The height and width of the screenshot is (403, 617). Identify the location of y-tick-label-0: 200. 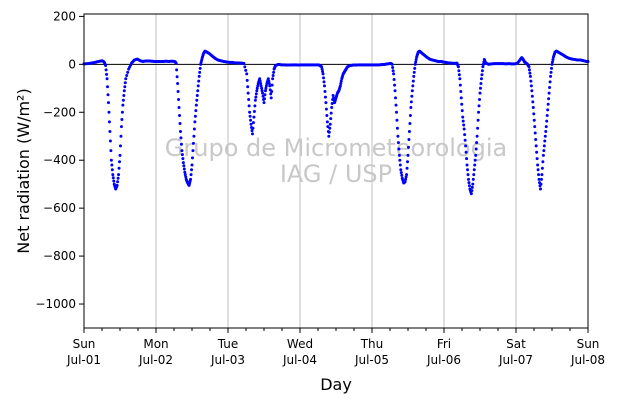
(64, 16).